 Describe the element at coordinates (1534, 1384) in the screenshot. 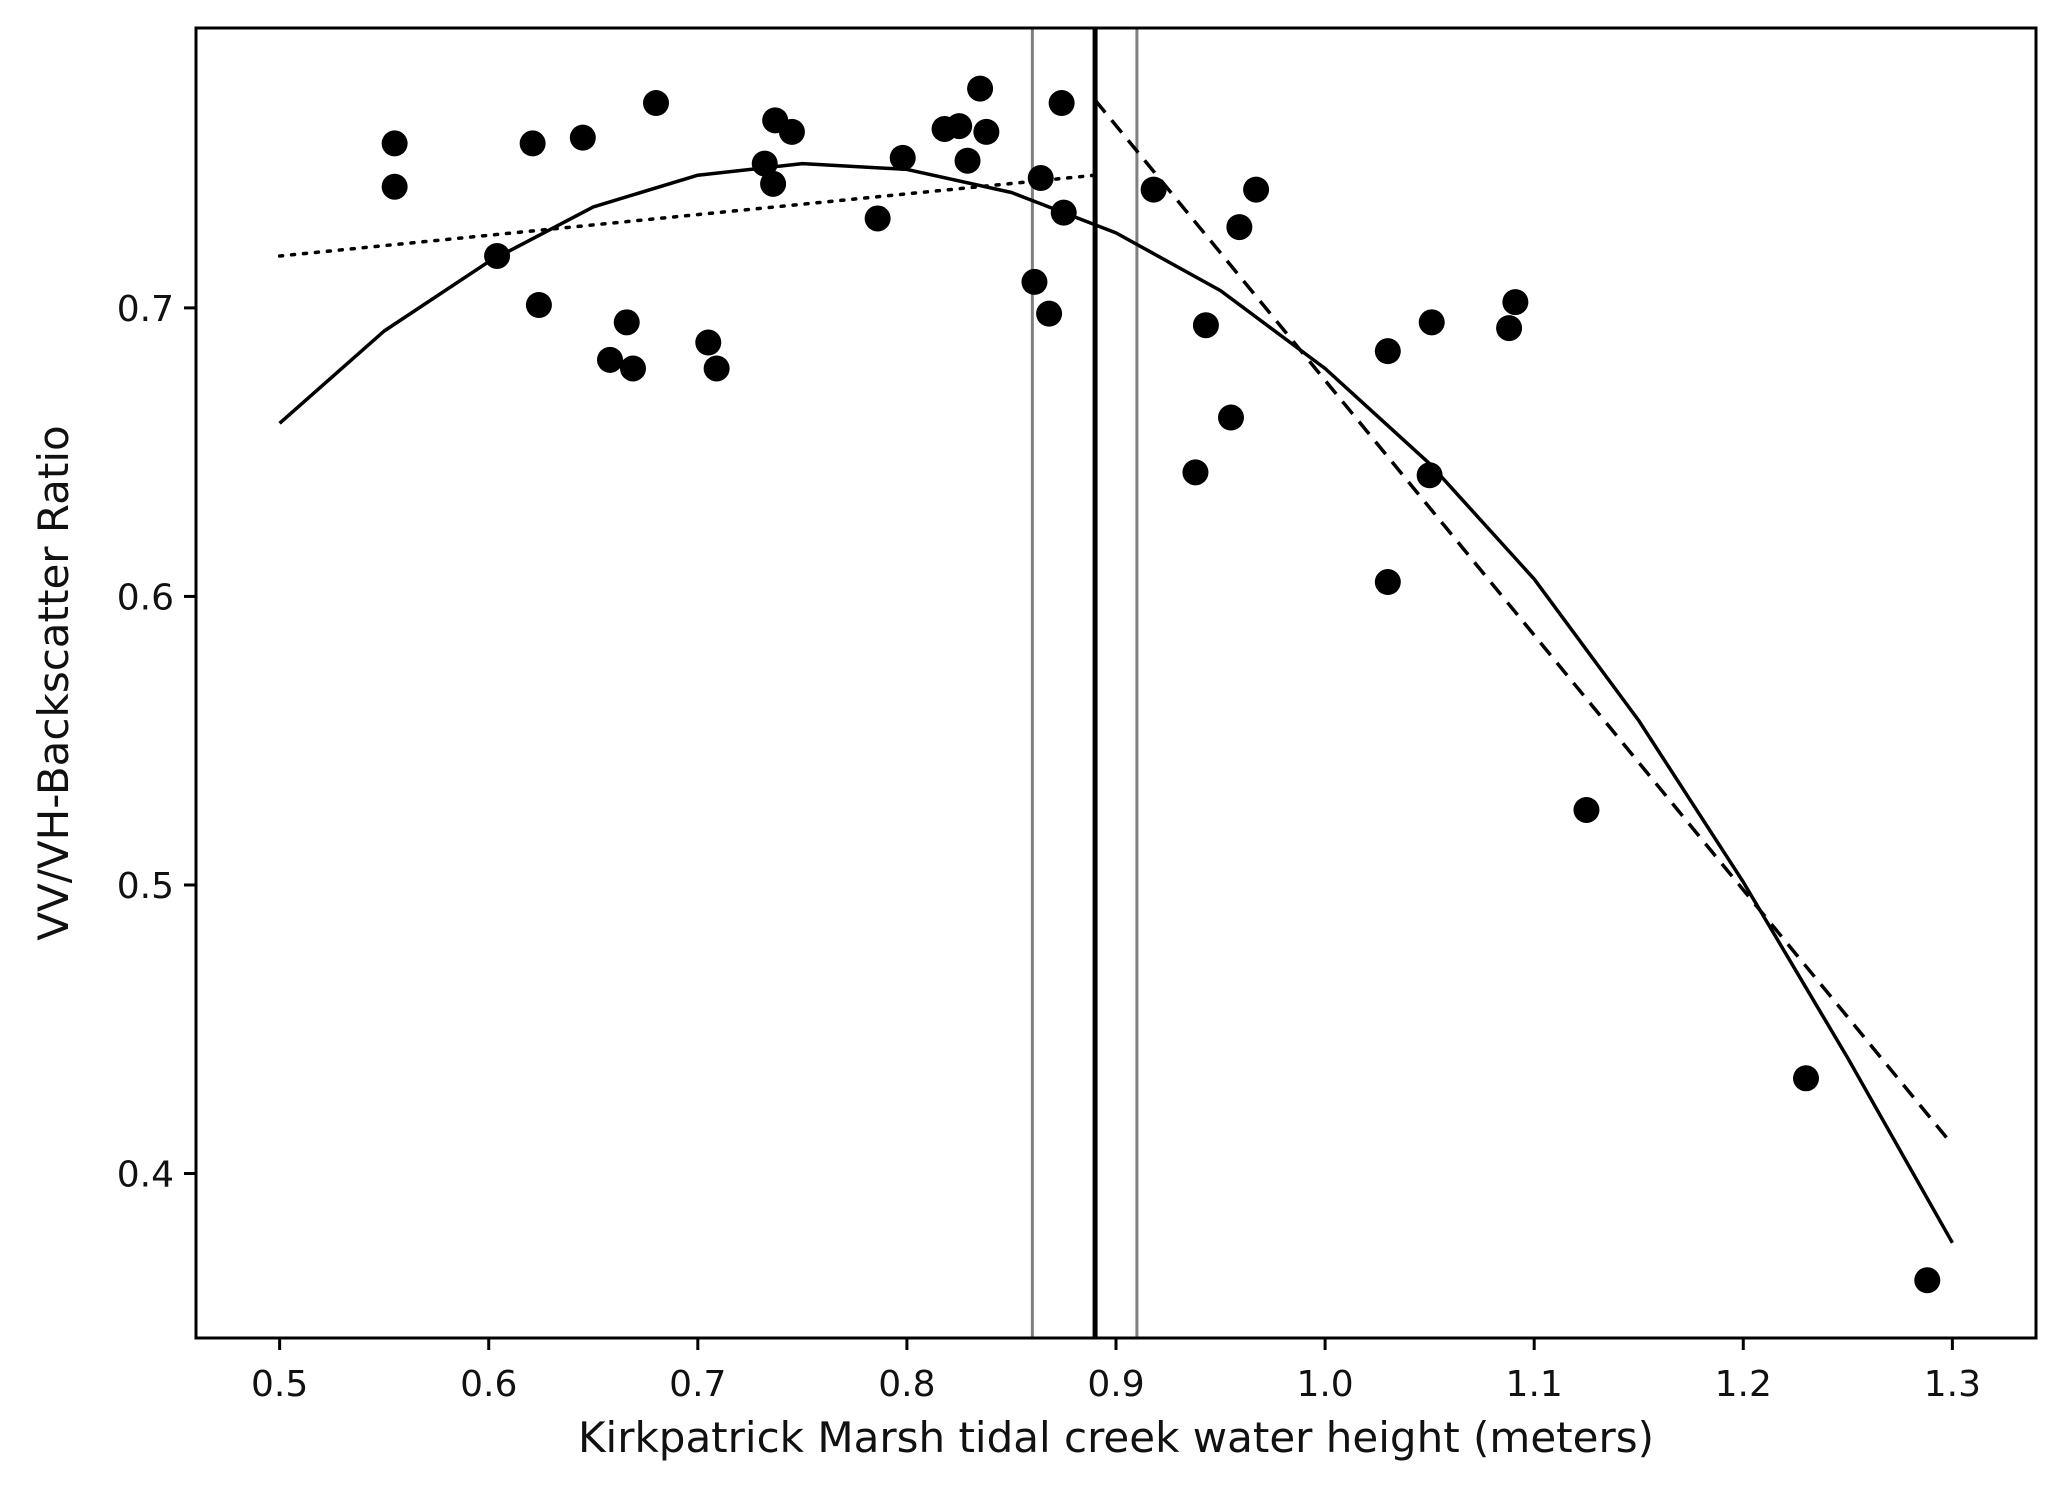

I see `x-tick-label: 1.1` at that location.